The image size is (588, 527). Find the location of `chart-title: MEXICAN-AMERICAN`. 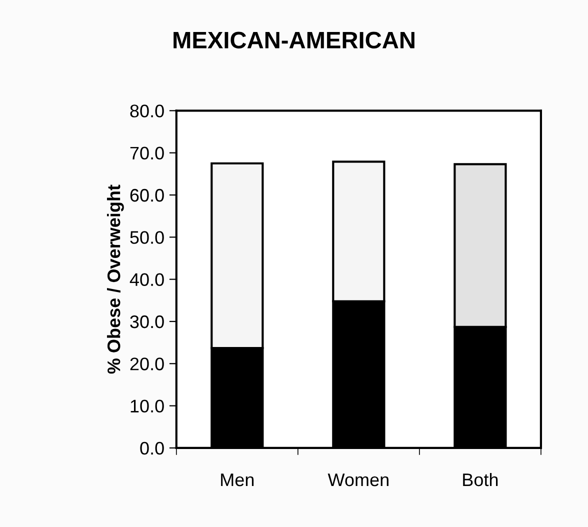

chart-title: MEXICAN-AMERICAN is located at coordinates (294, 40).